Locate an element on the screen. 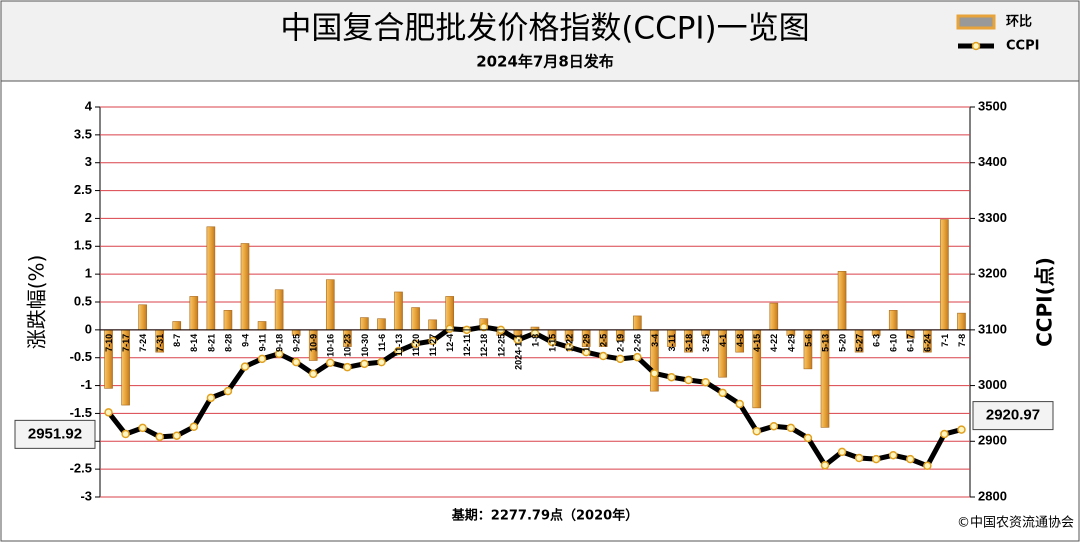 This screenshot has width=1080, height=542. x-tick-label: 2-5 is located at coordinates (604, 340).